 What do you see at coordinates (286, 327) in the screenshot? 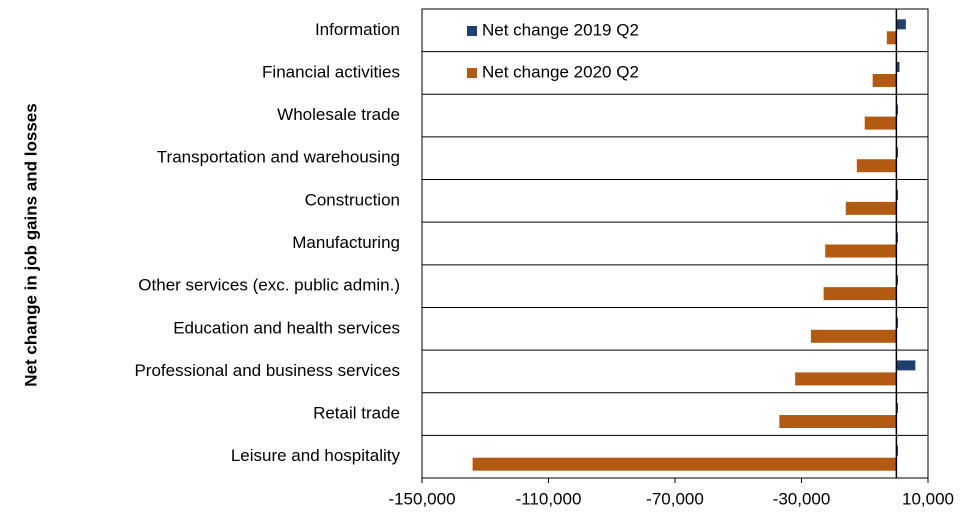
I see `y-tick-label: Education and health services` at bounding box center [286, 327].